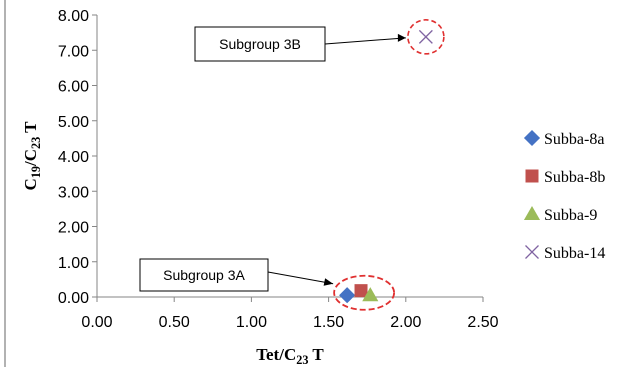 Image resolution: width=635 pixels, height=367 pixels. Describe the element at coordinates (361, 291) in the screenshot. I see `point-subba-8b` at that location.